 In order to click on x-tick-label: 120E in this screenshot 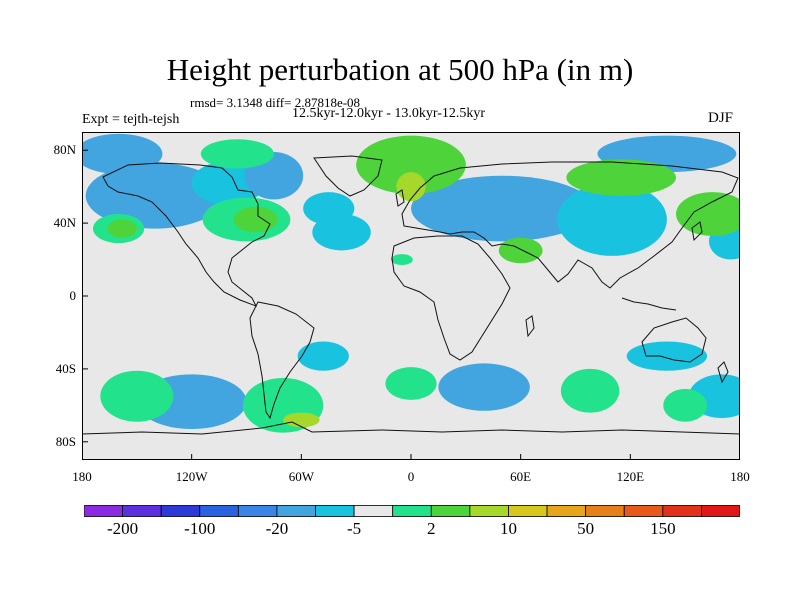, I will do `click(630, 476)`.